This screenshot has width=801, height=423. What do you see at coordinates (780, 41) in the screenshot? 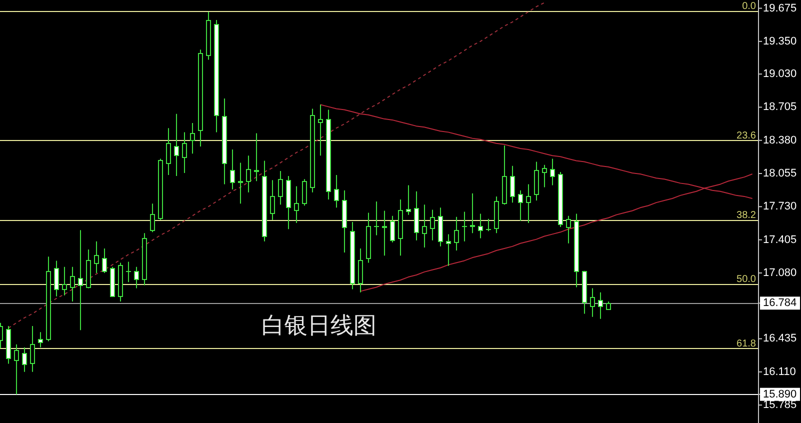
I see `y-tick-label: 19.350` at bounding box center [780, 41].